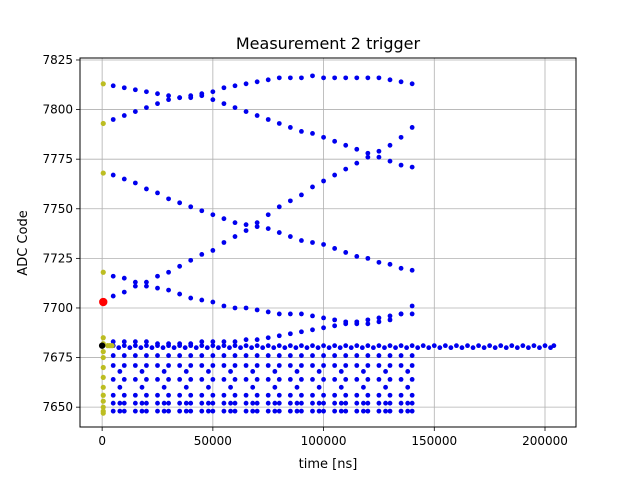  I want to click on x-tick-label: 150000, so click(434, 441).